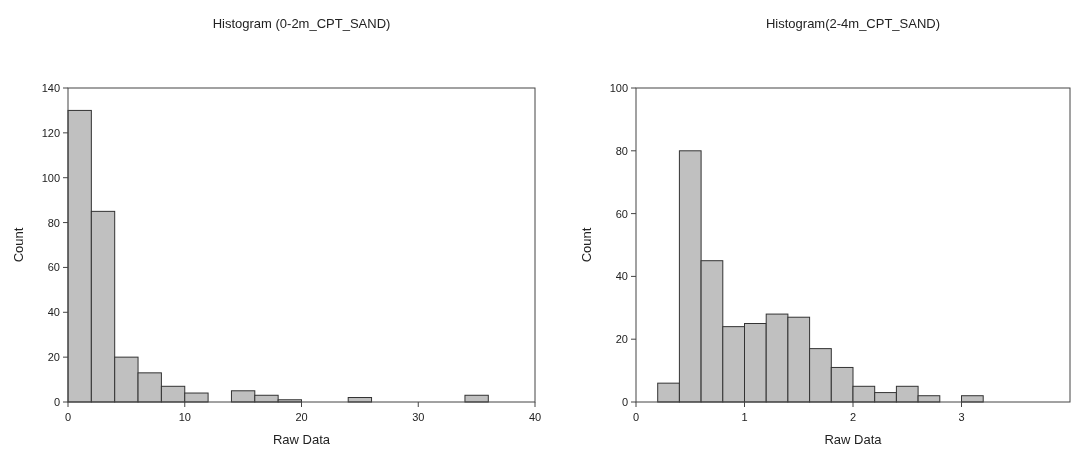 This screenshot has width=1091, height=454. Describe the element at coordinates (744, 417) in the screenshot. I see `x-tick-label: 1` at that location.